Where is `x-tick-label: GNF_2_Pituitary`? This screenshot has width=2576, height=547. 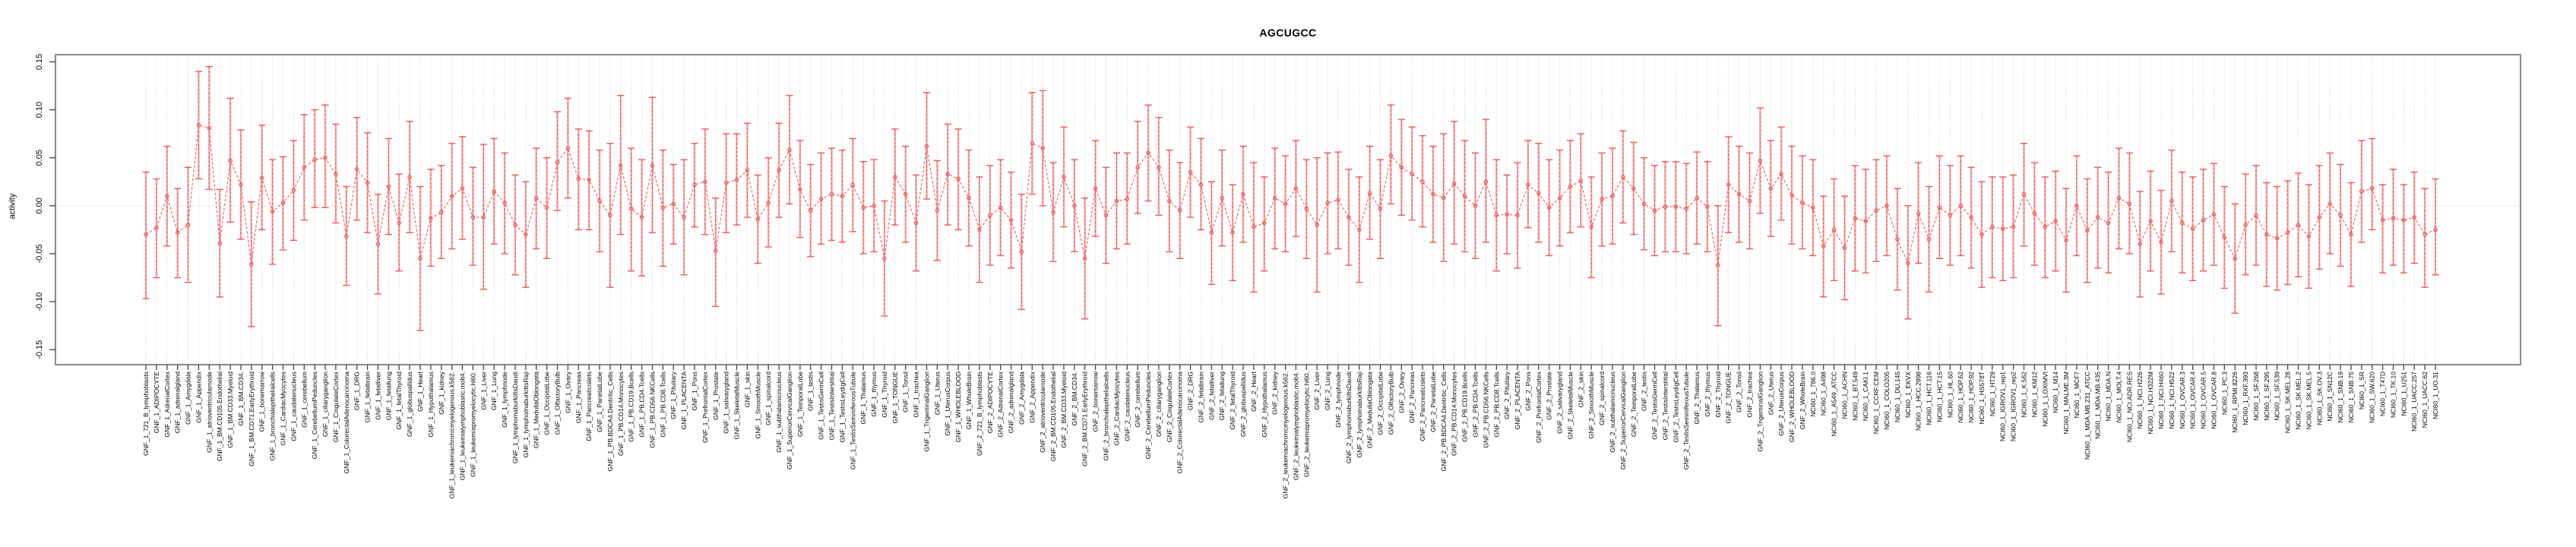 x-tick-label: GNF_2_Pituitary is located at coordinates (1507, 395).